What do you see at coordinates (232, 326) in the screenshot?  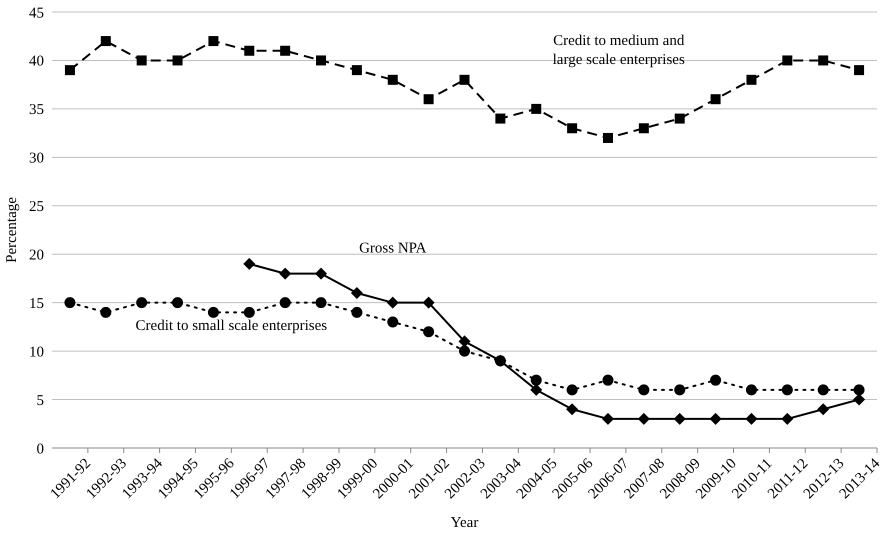 I see `series-label: Credit to small scale enterprises` at bounding box center [232, 326].